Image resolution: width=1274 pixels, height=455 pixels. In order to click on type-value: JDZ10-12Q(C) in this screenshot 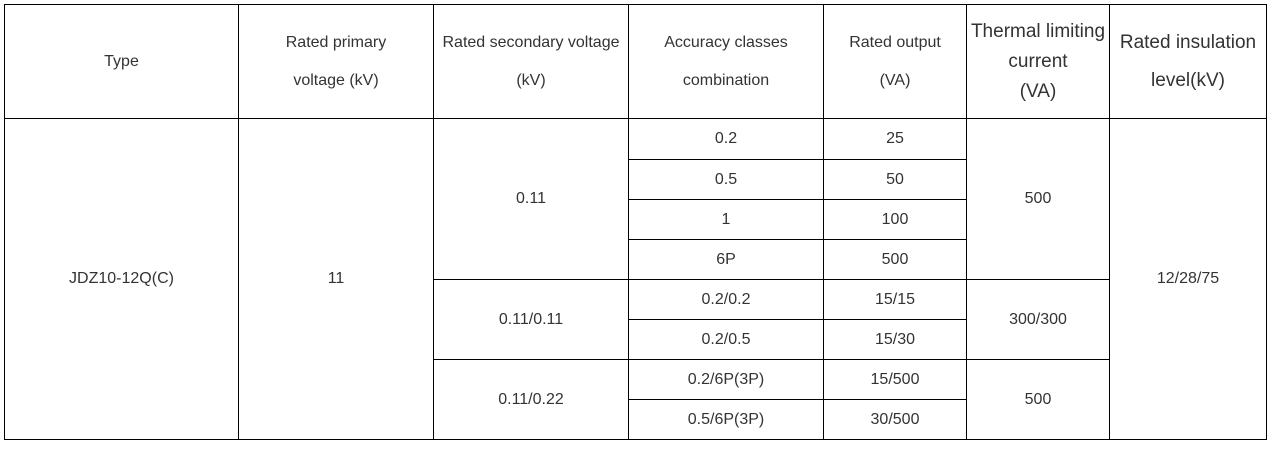, I will do `click(121, 278)`.